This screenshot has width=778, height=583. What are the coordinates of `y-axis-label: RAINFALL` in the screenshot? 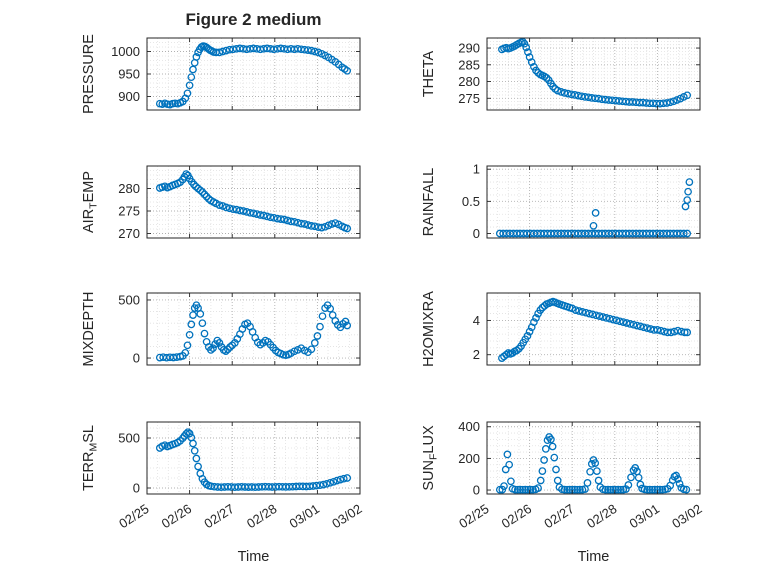 It's located at (429, 202).